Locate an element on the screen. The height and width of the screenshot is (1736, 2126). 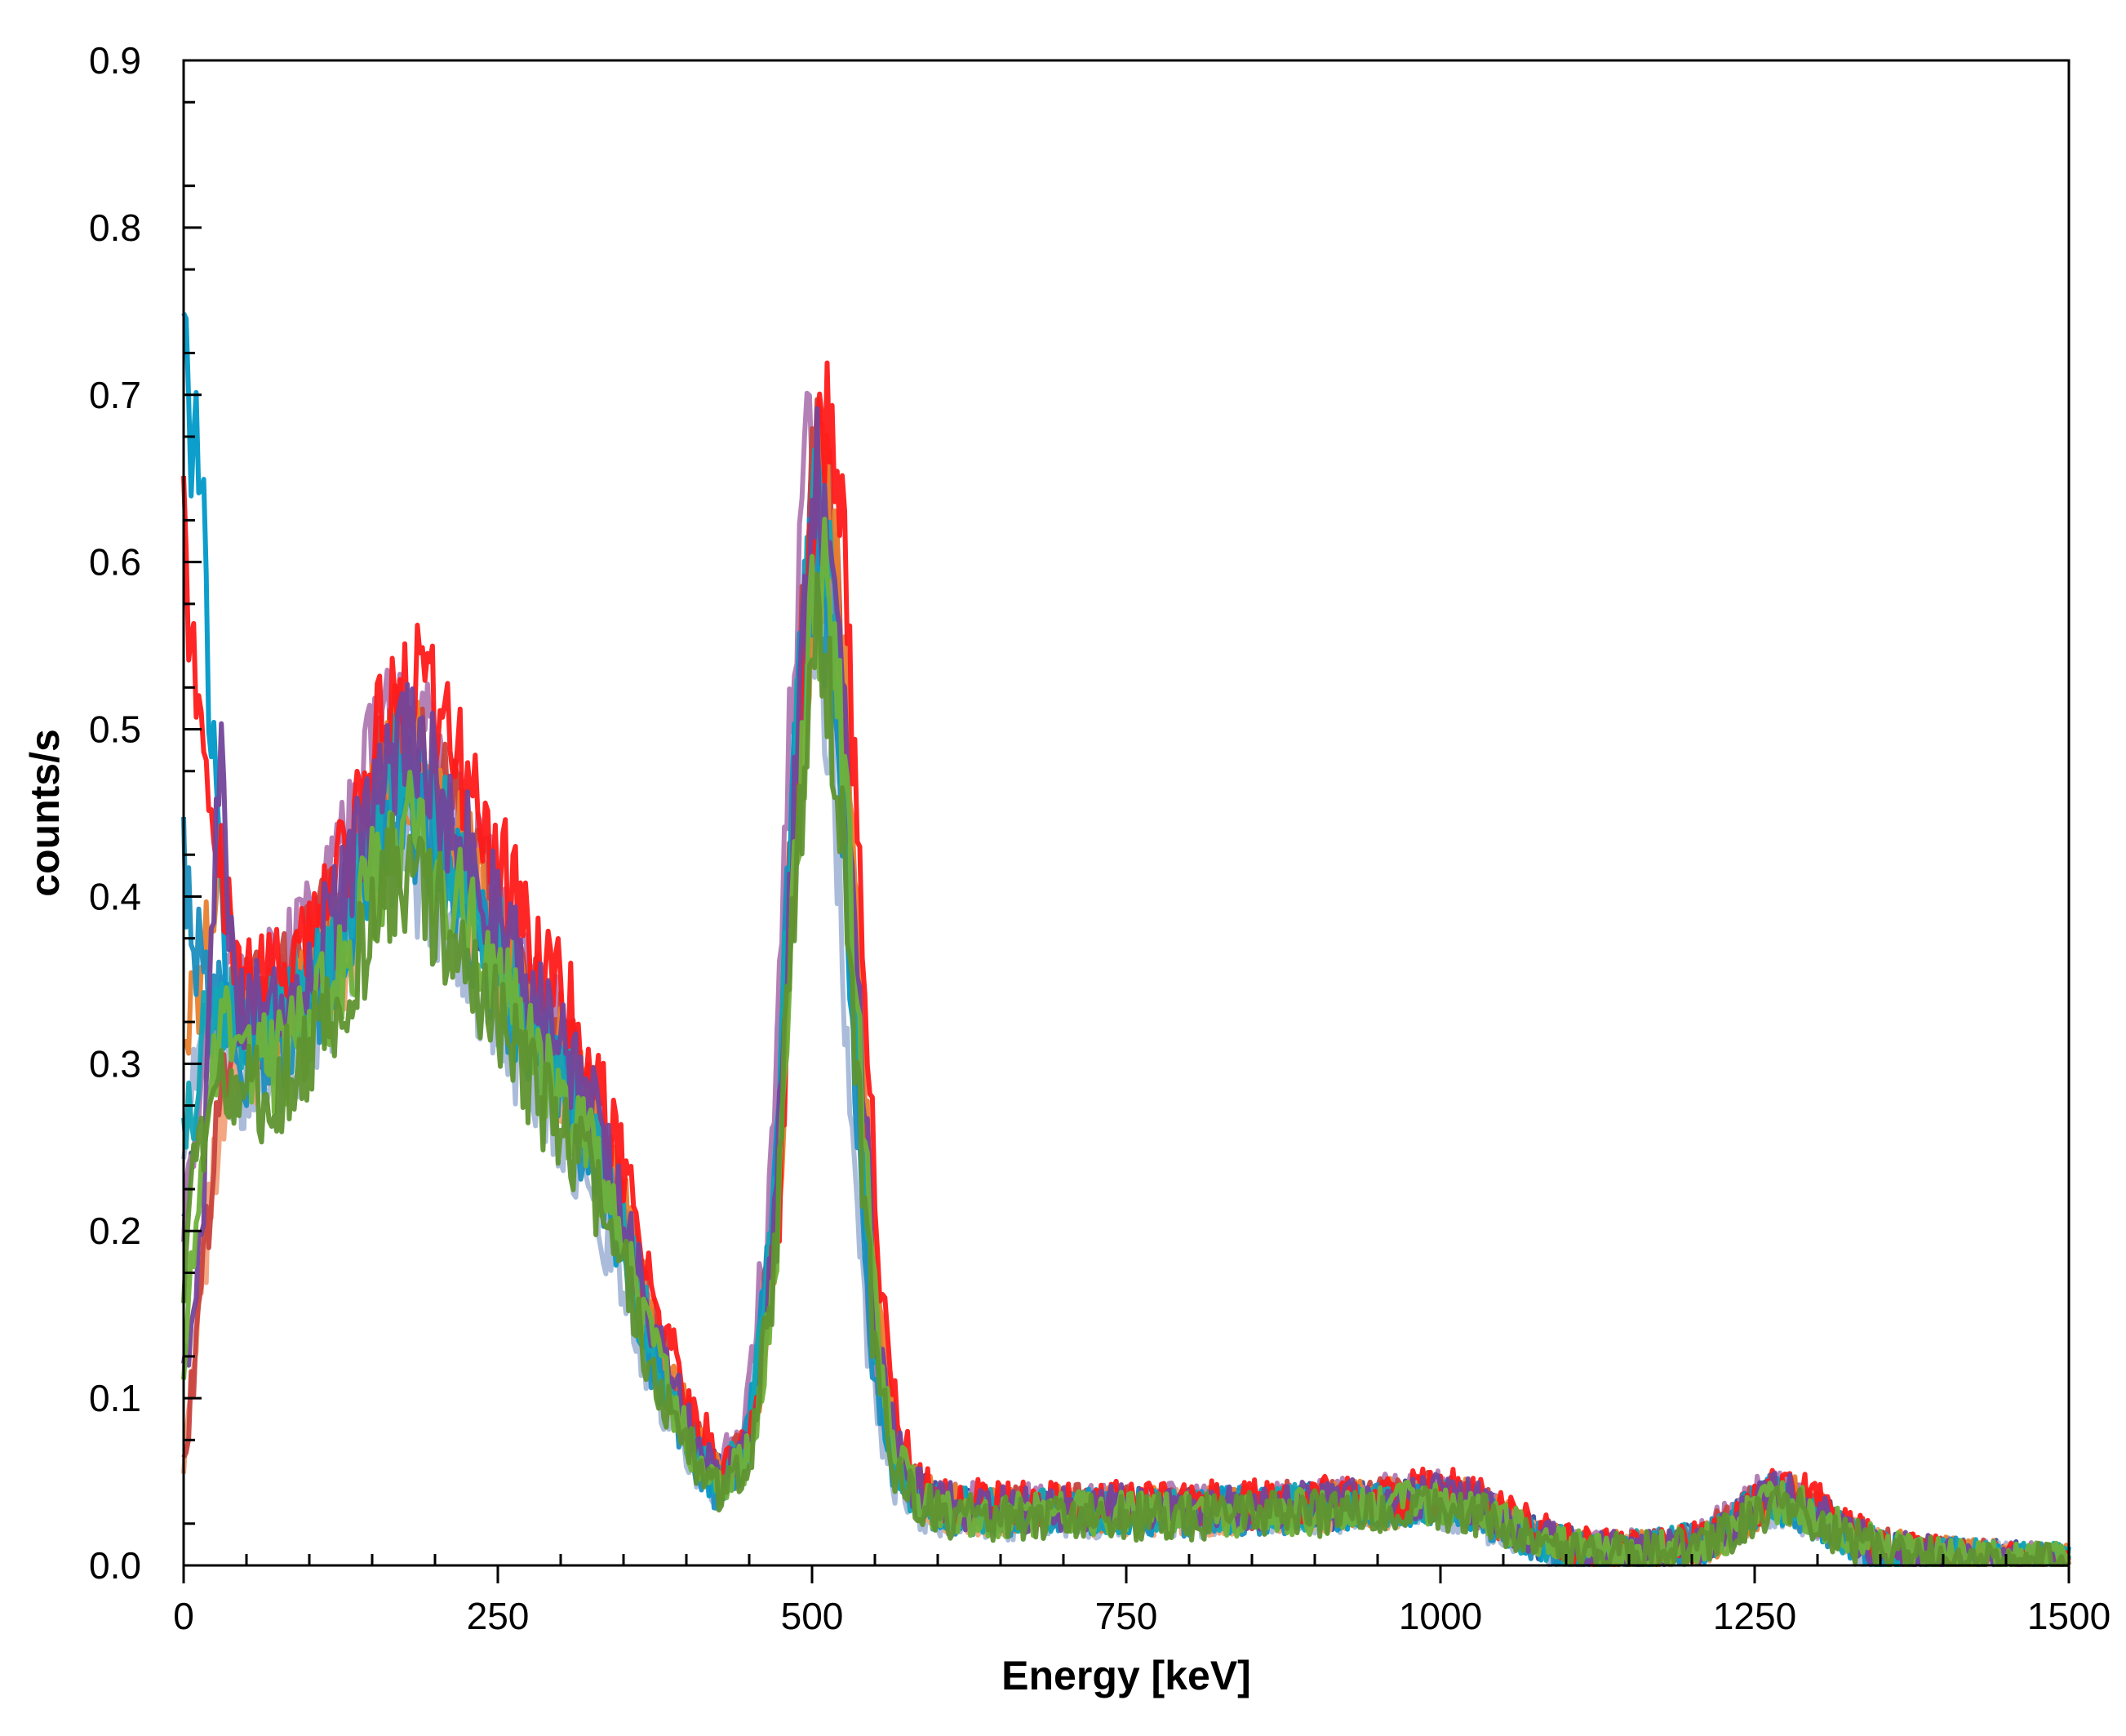
y-tick-label-3: 0.3 is located at coordinates (115, 1063).